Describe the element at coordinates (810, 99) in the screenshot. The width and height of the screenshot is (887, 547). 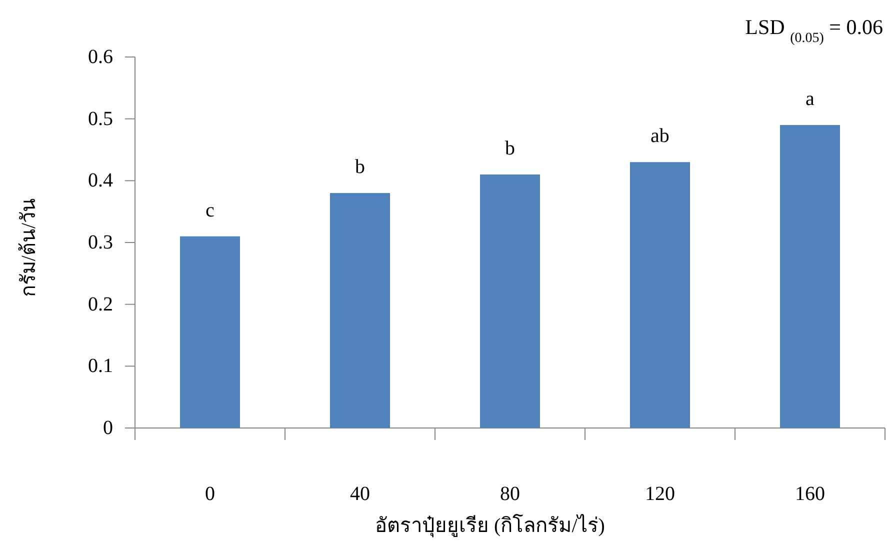
I see `data-label: a` at that location.